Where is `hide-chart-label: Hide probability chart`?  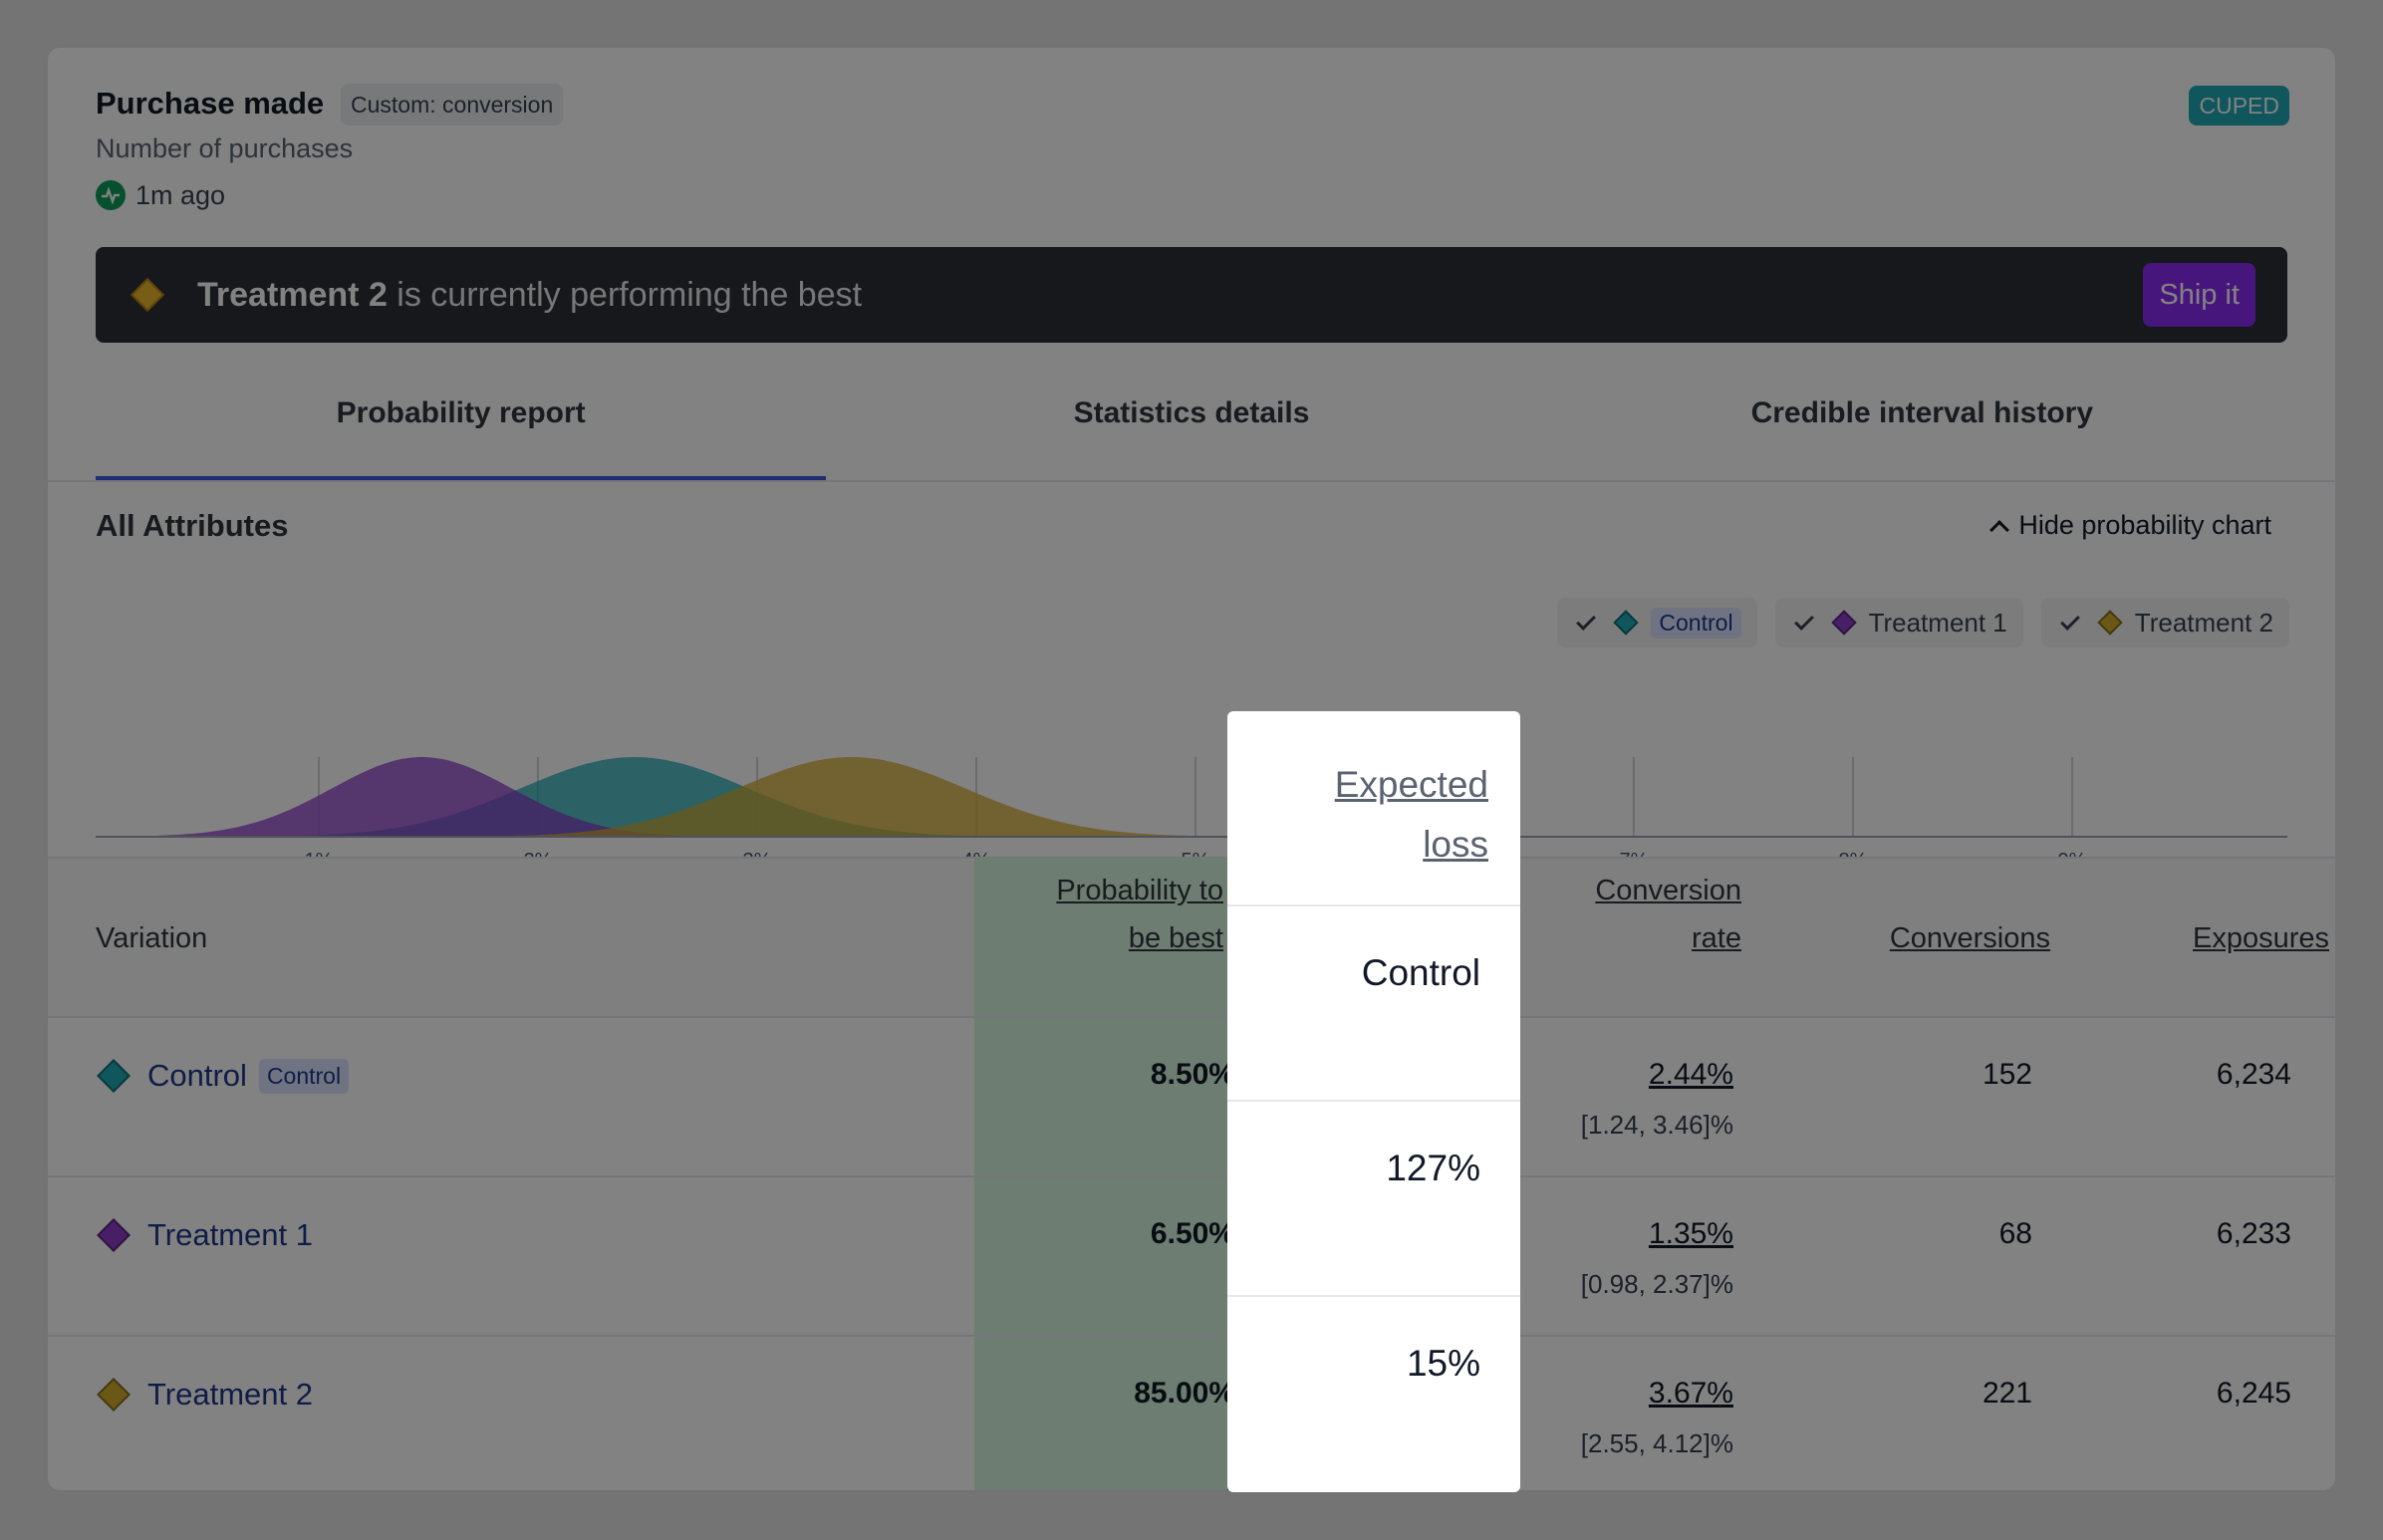 hide-chart-label: Hide probability chart is located at coordinates (2144, 525).